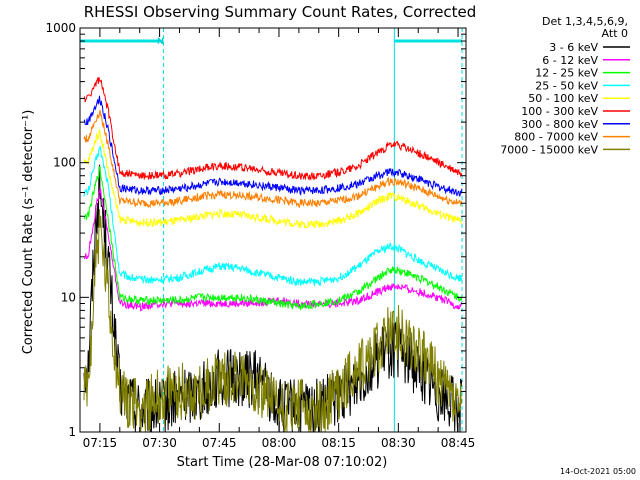 The image size is (640, 480). I want to click on y-tick-label: 1000, so click(60, 28).